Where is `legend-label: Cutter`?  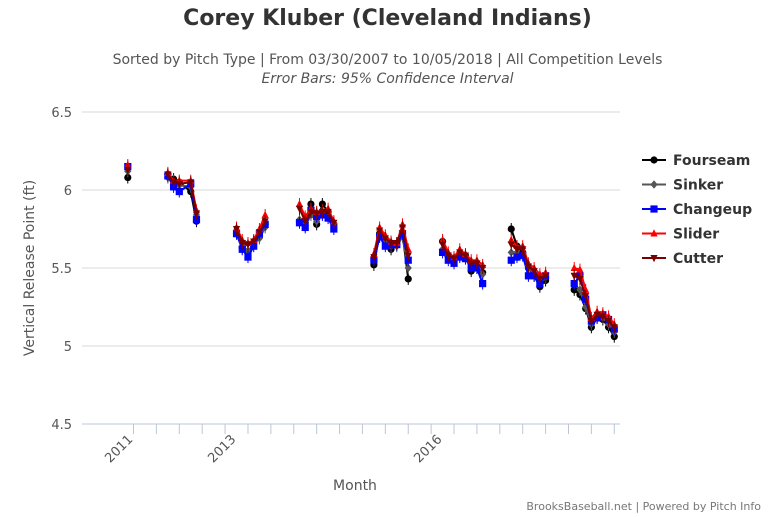 legend-label: Cutter is located at coordinates (698, 259).